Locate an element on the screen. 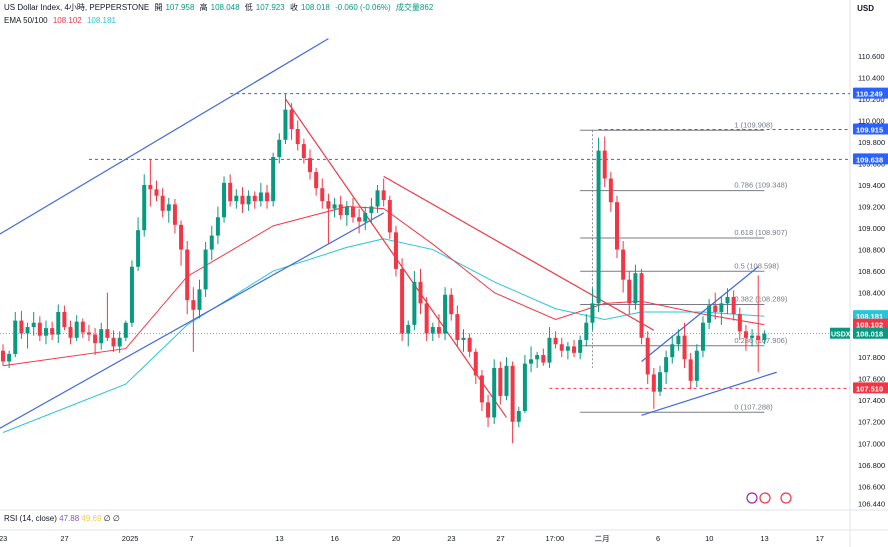 This screenshot has height=547, width=888. time-tick-label: 20 is located at coordinates (396, 538).